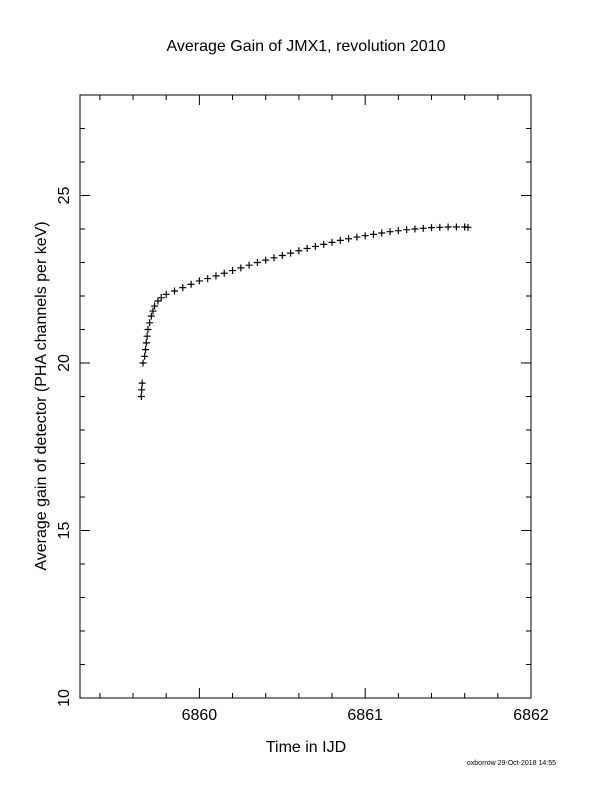 The image size is (612, 792). I want to click on y-tick-label: 15, so click(64, 531).